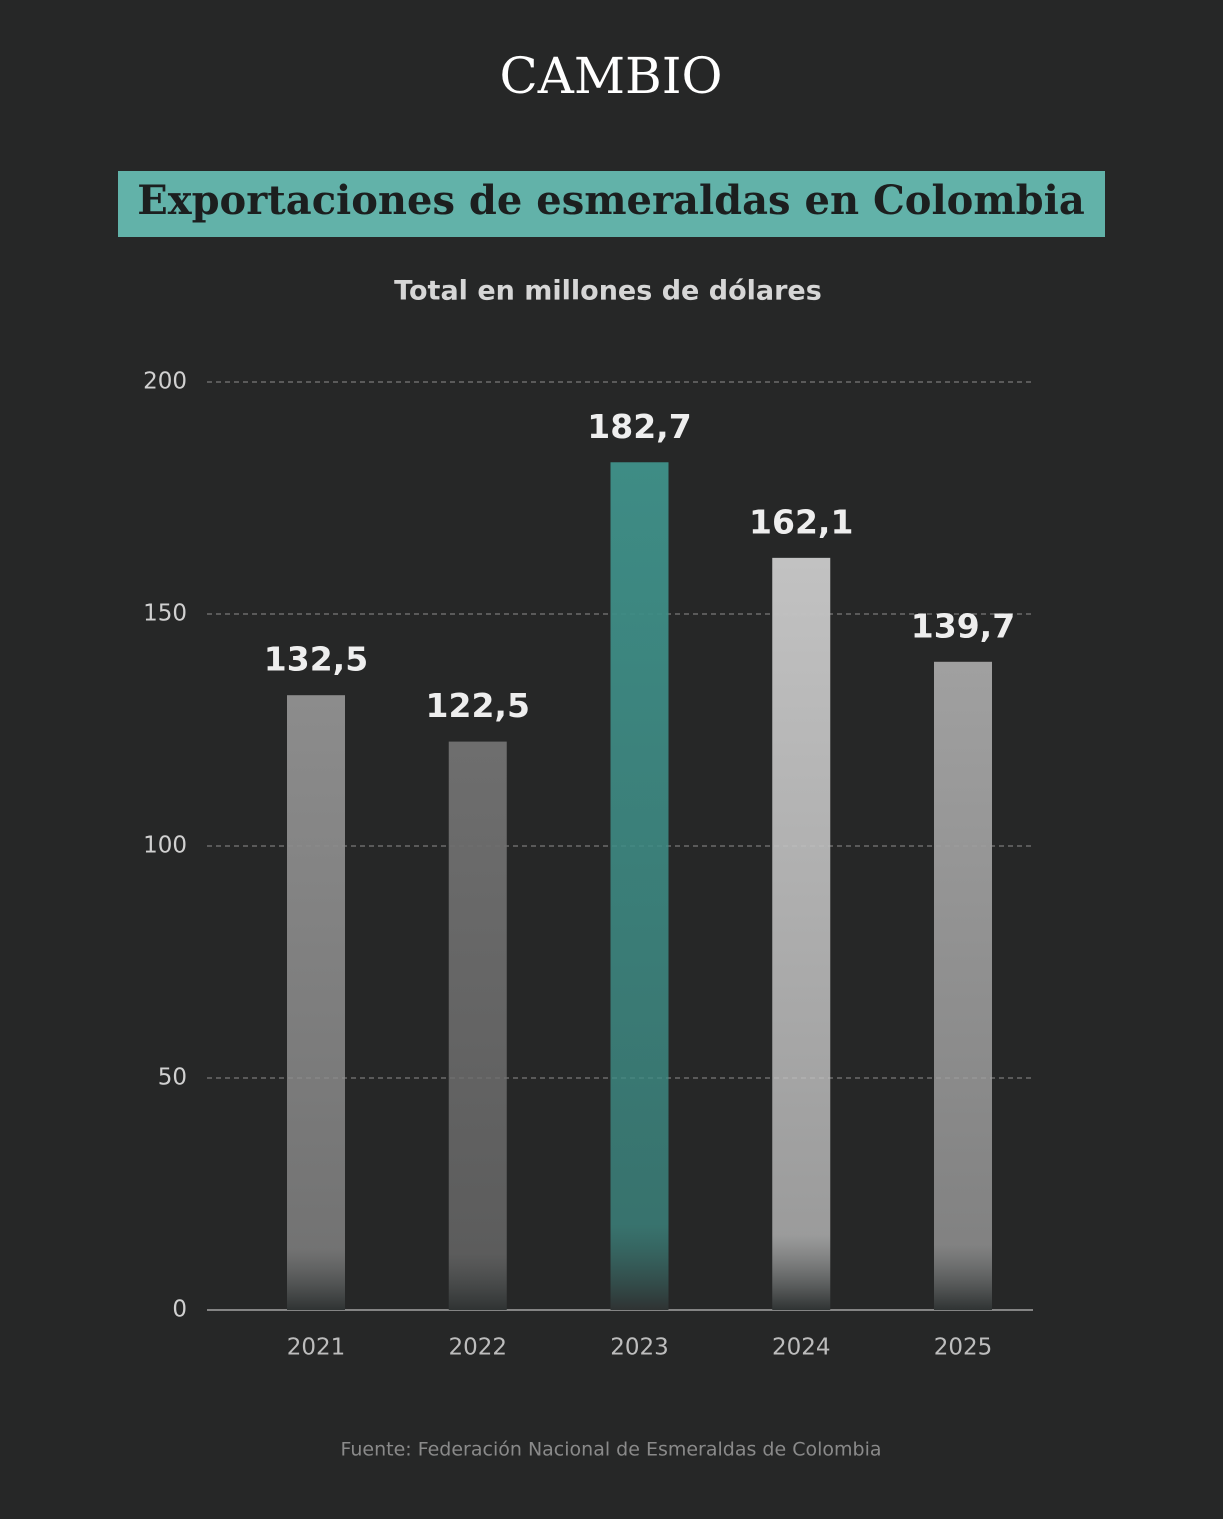 Image resolution: width=1223 pixels, height=1519 pixels. Describe the element at coordinates (478, 705) in the screenshot. I see `value-label: 122,5` at that location.